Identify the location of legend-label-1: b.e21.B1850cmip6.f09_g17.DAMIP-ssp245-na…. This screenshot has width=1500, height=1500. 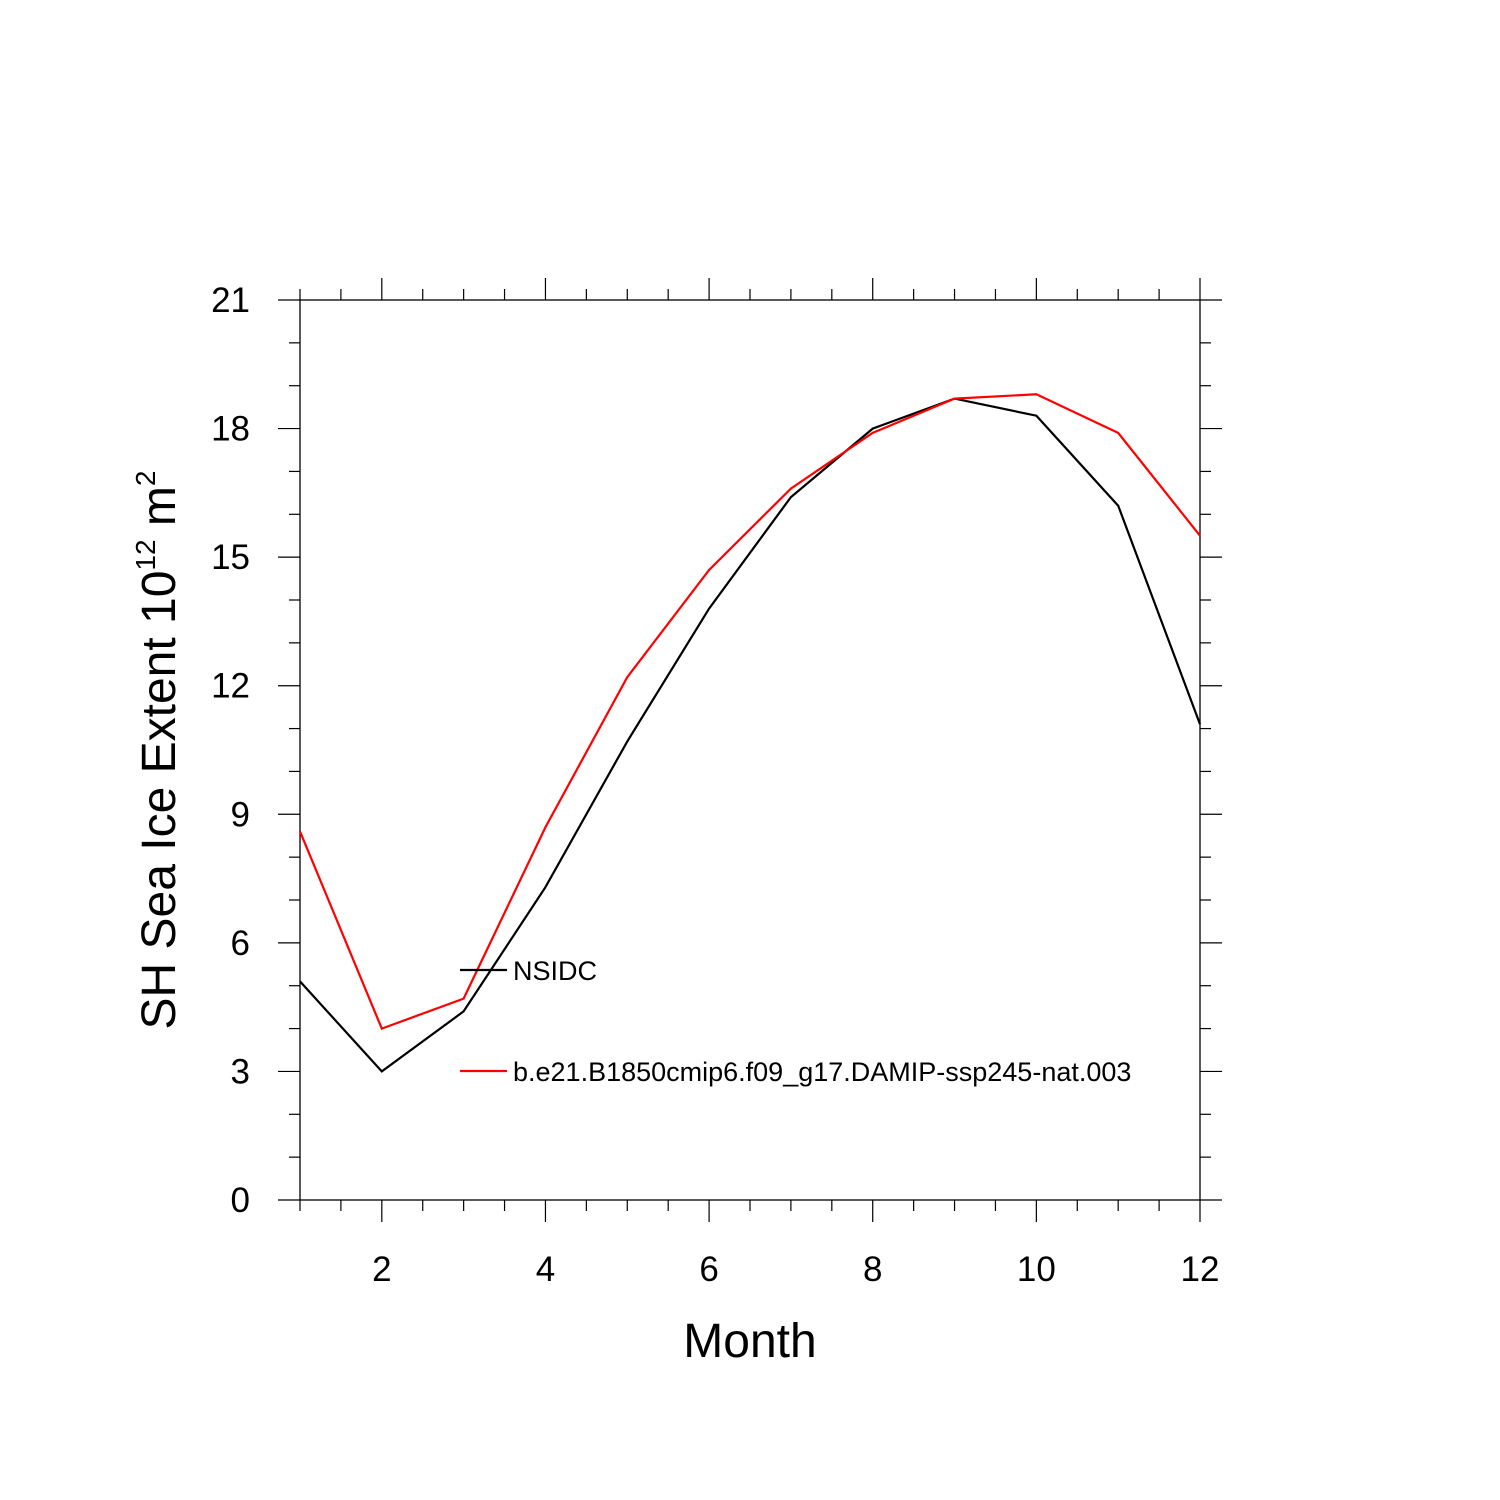
(822, 1072).